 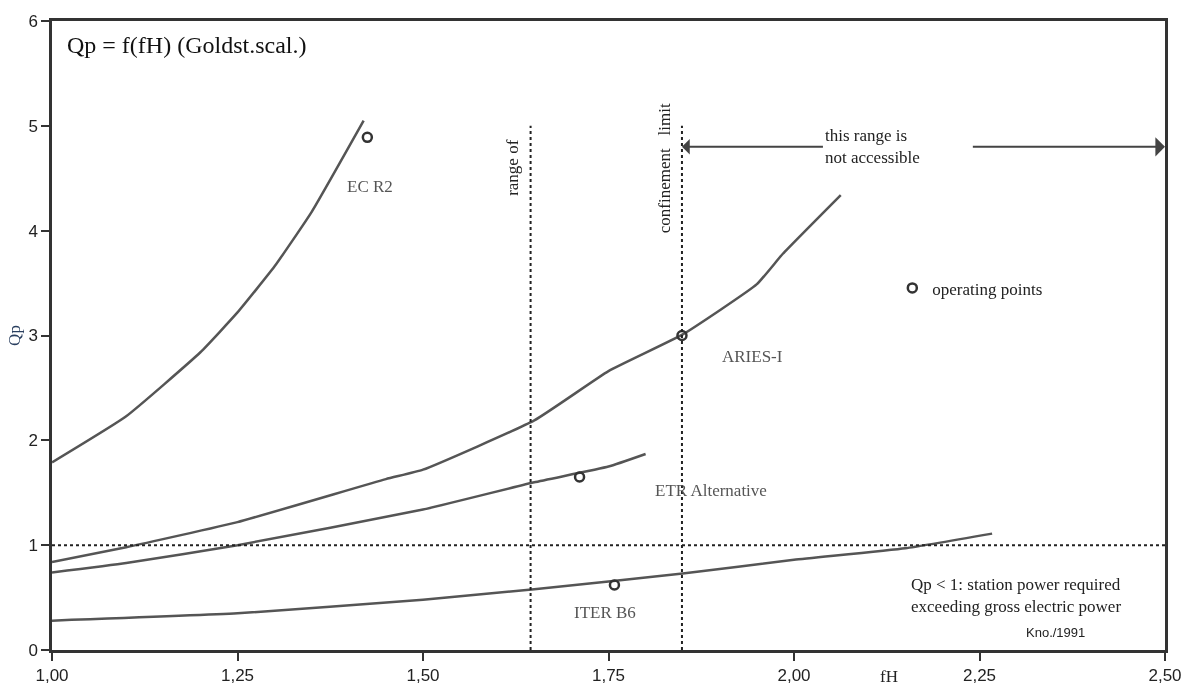 What do you see at coordinates (33, 126) in the screenshot?
I see `y-tick-label: 5` at bounding box center [33, 126].